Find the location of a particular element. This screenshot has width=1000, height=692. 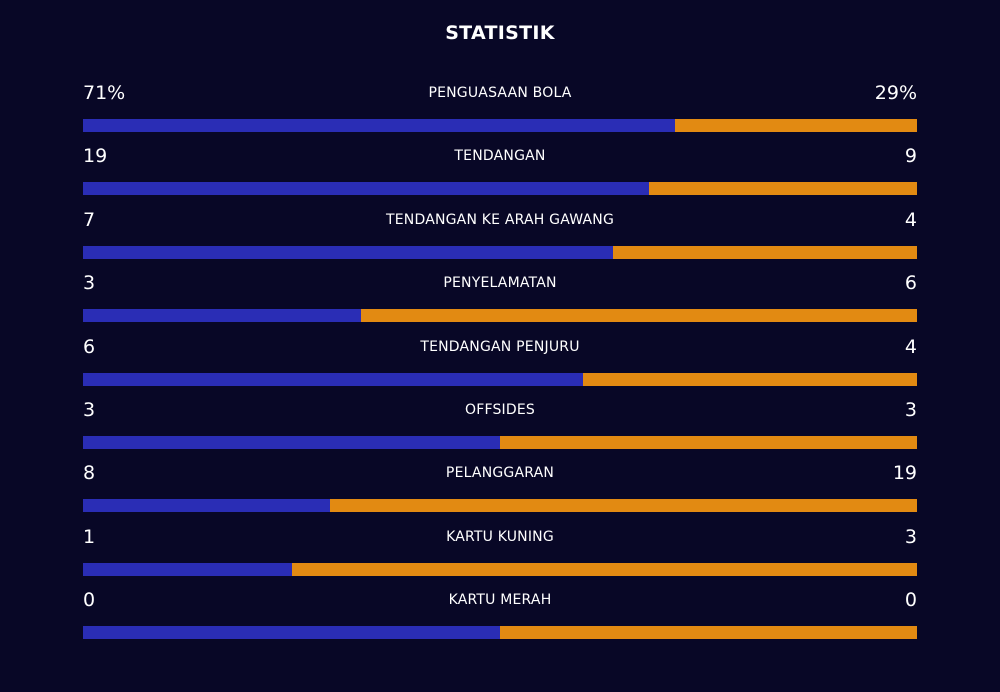

stat-label: PENYELAMATAN is located at coordinates (500, 283).